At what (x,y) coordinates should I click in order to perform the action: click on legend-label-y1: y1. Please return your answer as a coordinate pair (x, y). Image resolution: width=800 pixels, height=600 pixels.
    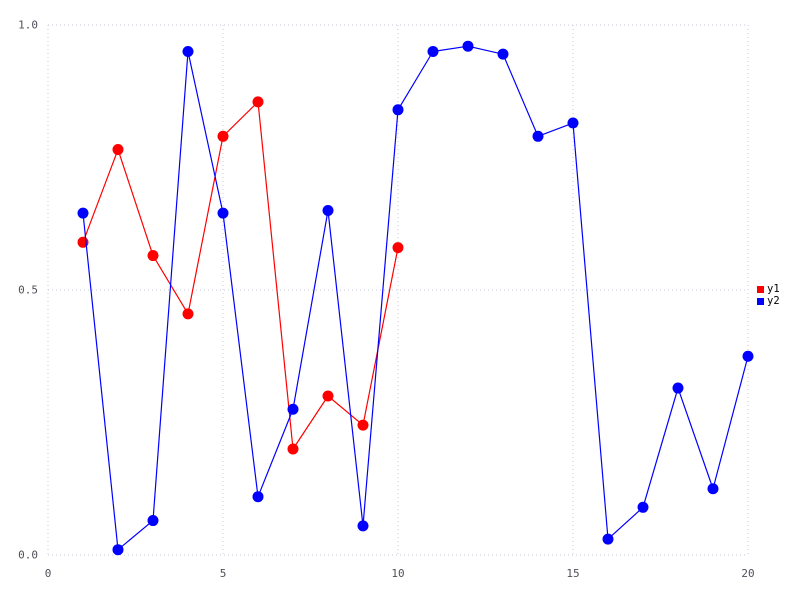
    Looking at the image, I should click on (773, 289).